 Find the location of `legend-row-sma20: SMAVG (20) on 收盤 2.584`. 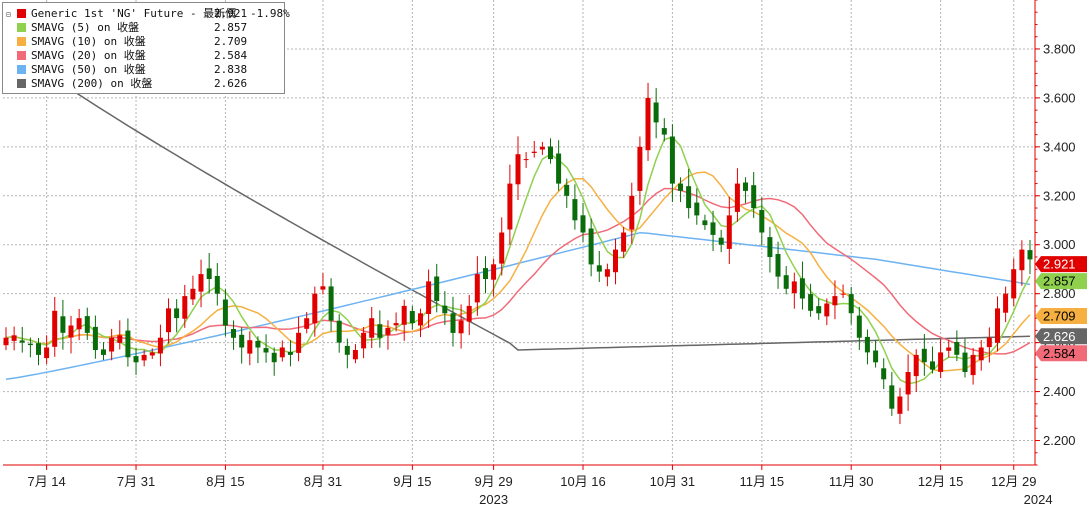

legend-row-sma20: SMAVG (20) on 收盤 2.584 is located at coordinates (143, 55).